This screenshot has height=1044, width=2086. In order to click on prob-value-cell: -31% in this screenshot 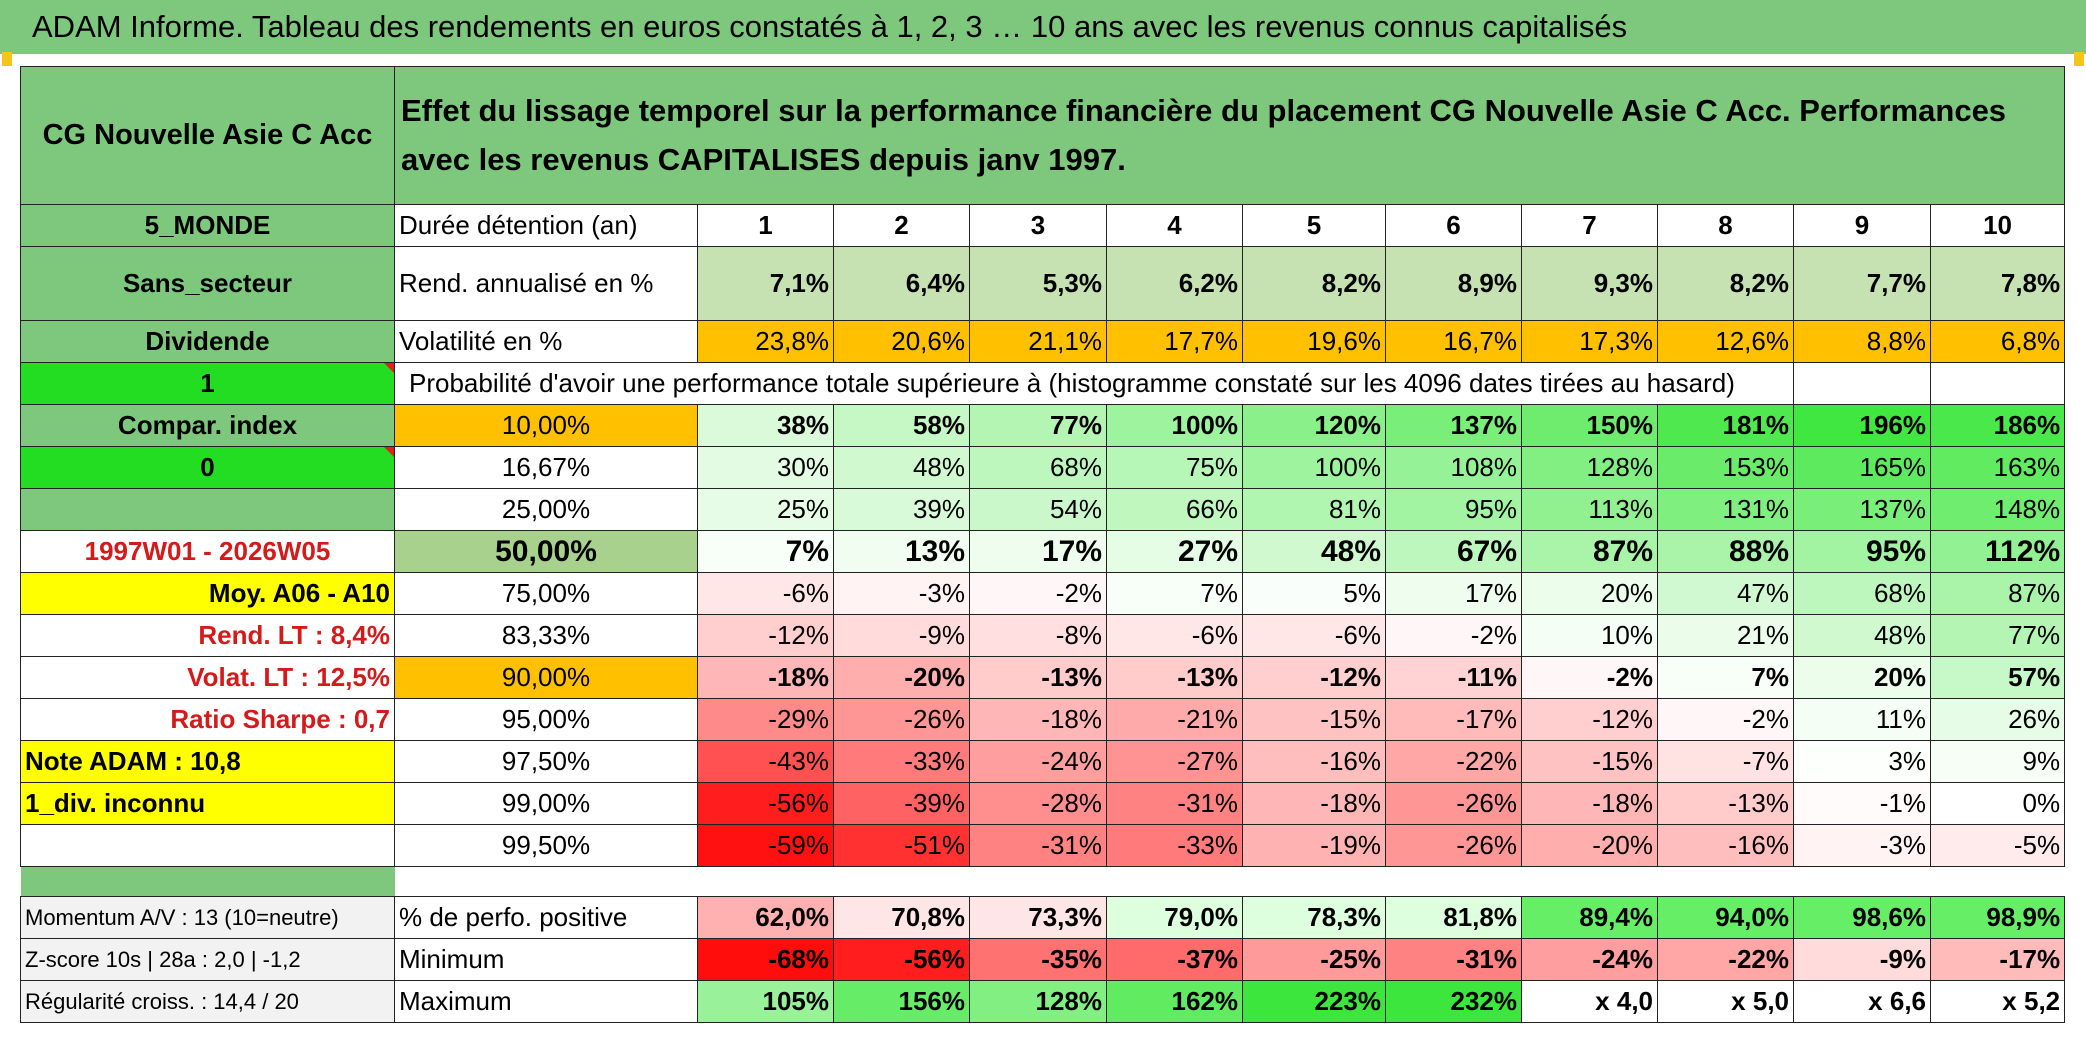, I will do `click(1174, 803)`.